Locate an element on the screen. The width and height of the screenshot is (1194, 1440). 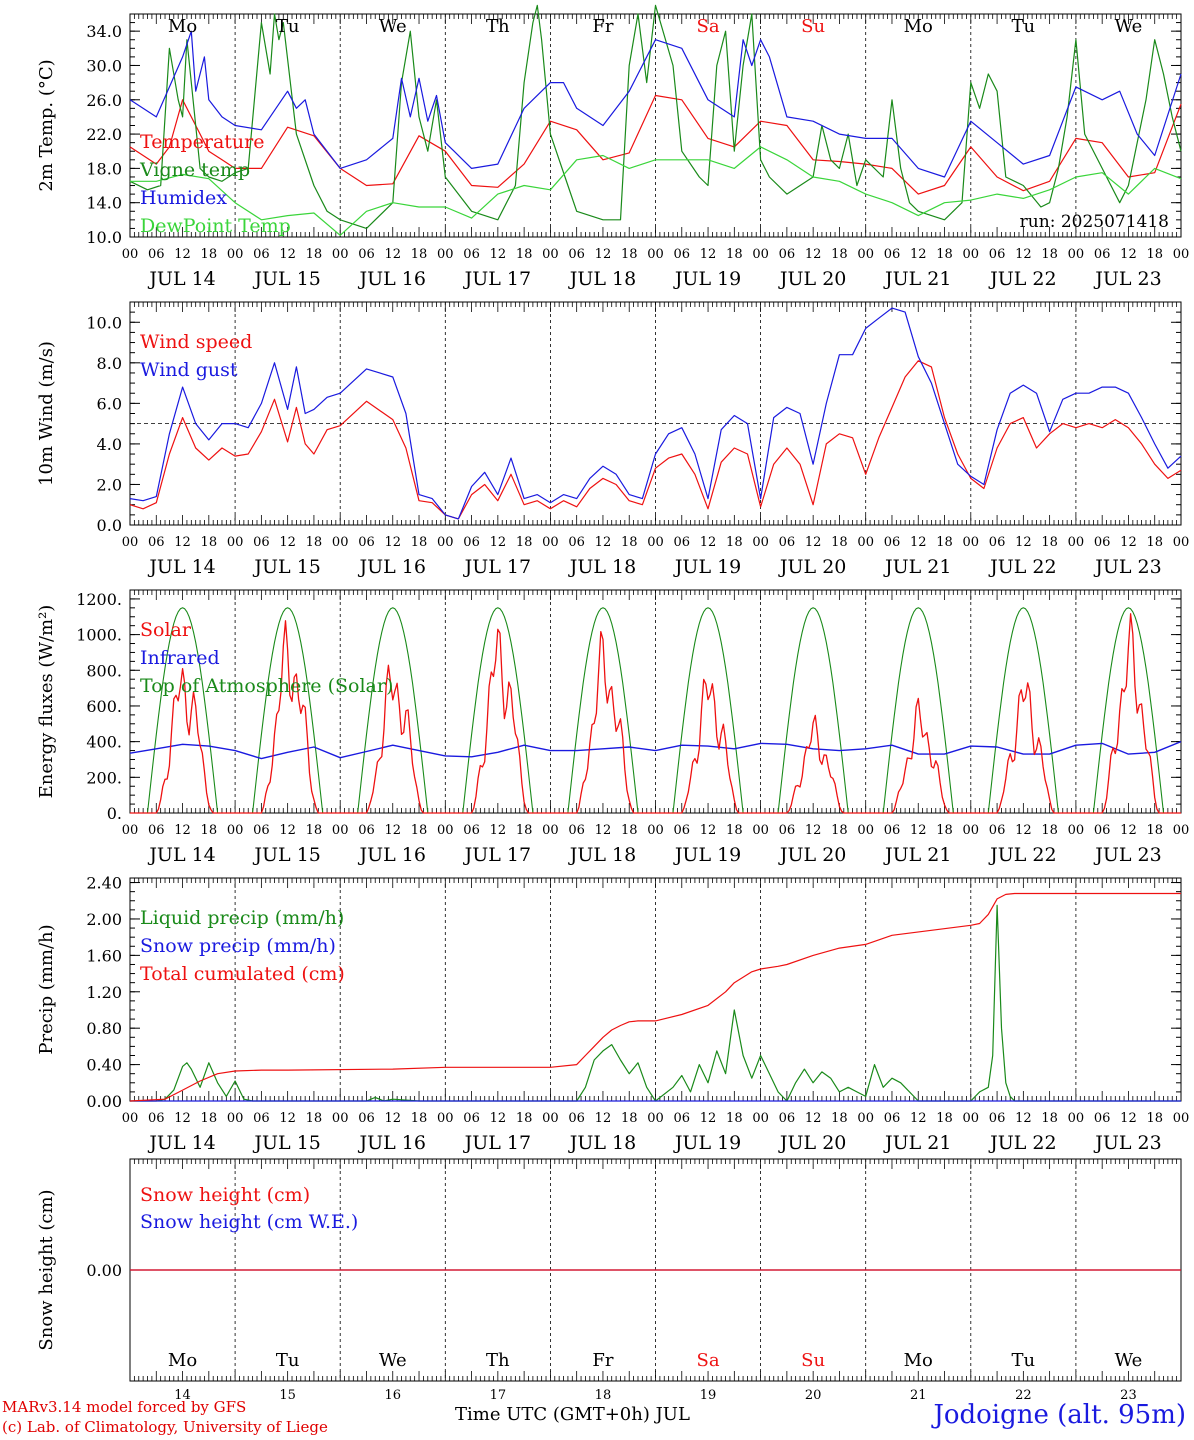
day-number: 14 is located at coordinates (182, 1395).